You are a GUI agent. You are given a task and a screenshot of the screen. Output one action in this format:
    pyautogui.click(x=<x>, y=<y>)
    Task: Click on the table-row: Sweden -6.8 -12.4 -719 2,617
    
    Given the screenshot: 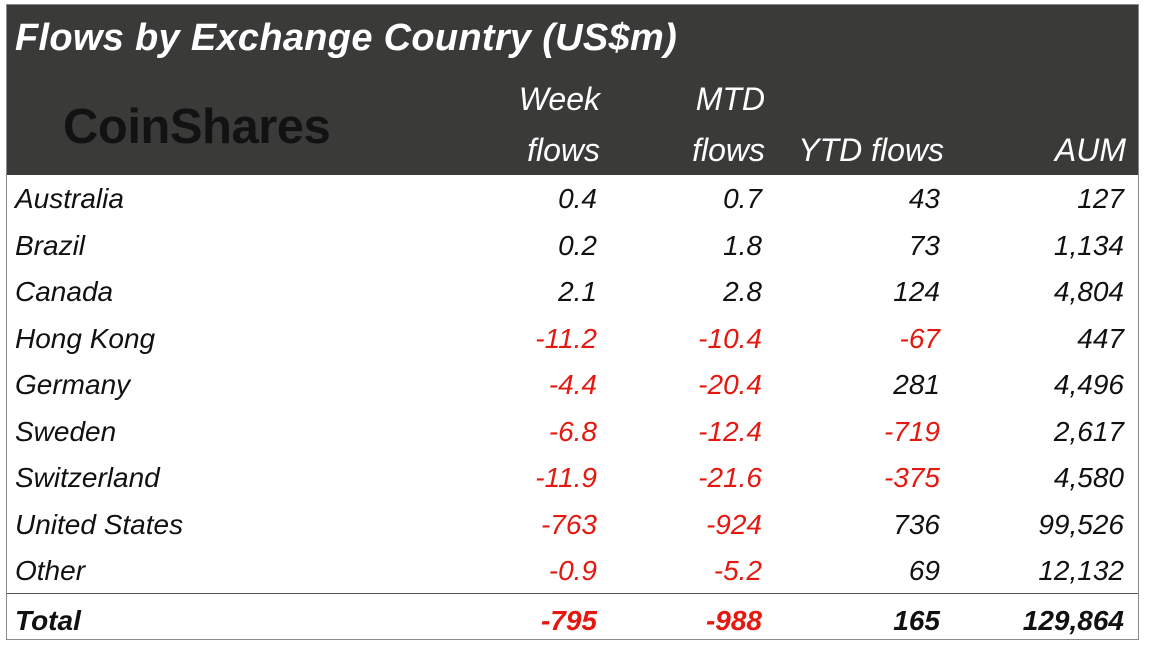 What is the action you would take?
    pyautogui.click(x=572, y=432)
    